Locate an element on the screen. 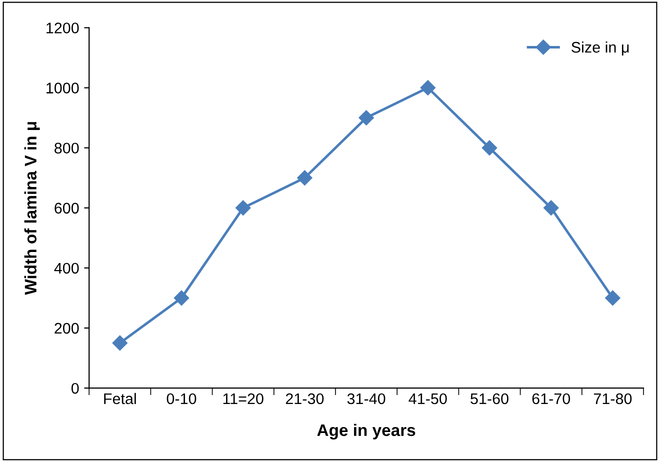 The width and height of the screenshot is (660, 462). x-tick-label: 71-80 is located at coordinates (613, 398).